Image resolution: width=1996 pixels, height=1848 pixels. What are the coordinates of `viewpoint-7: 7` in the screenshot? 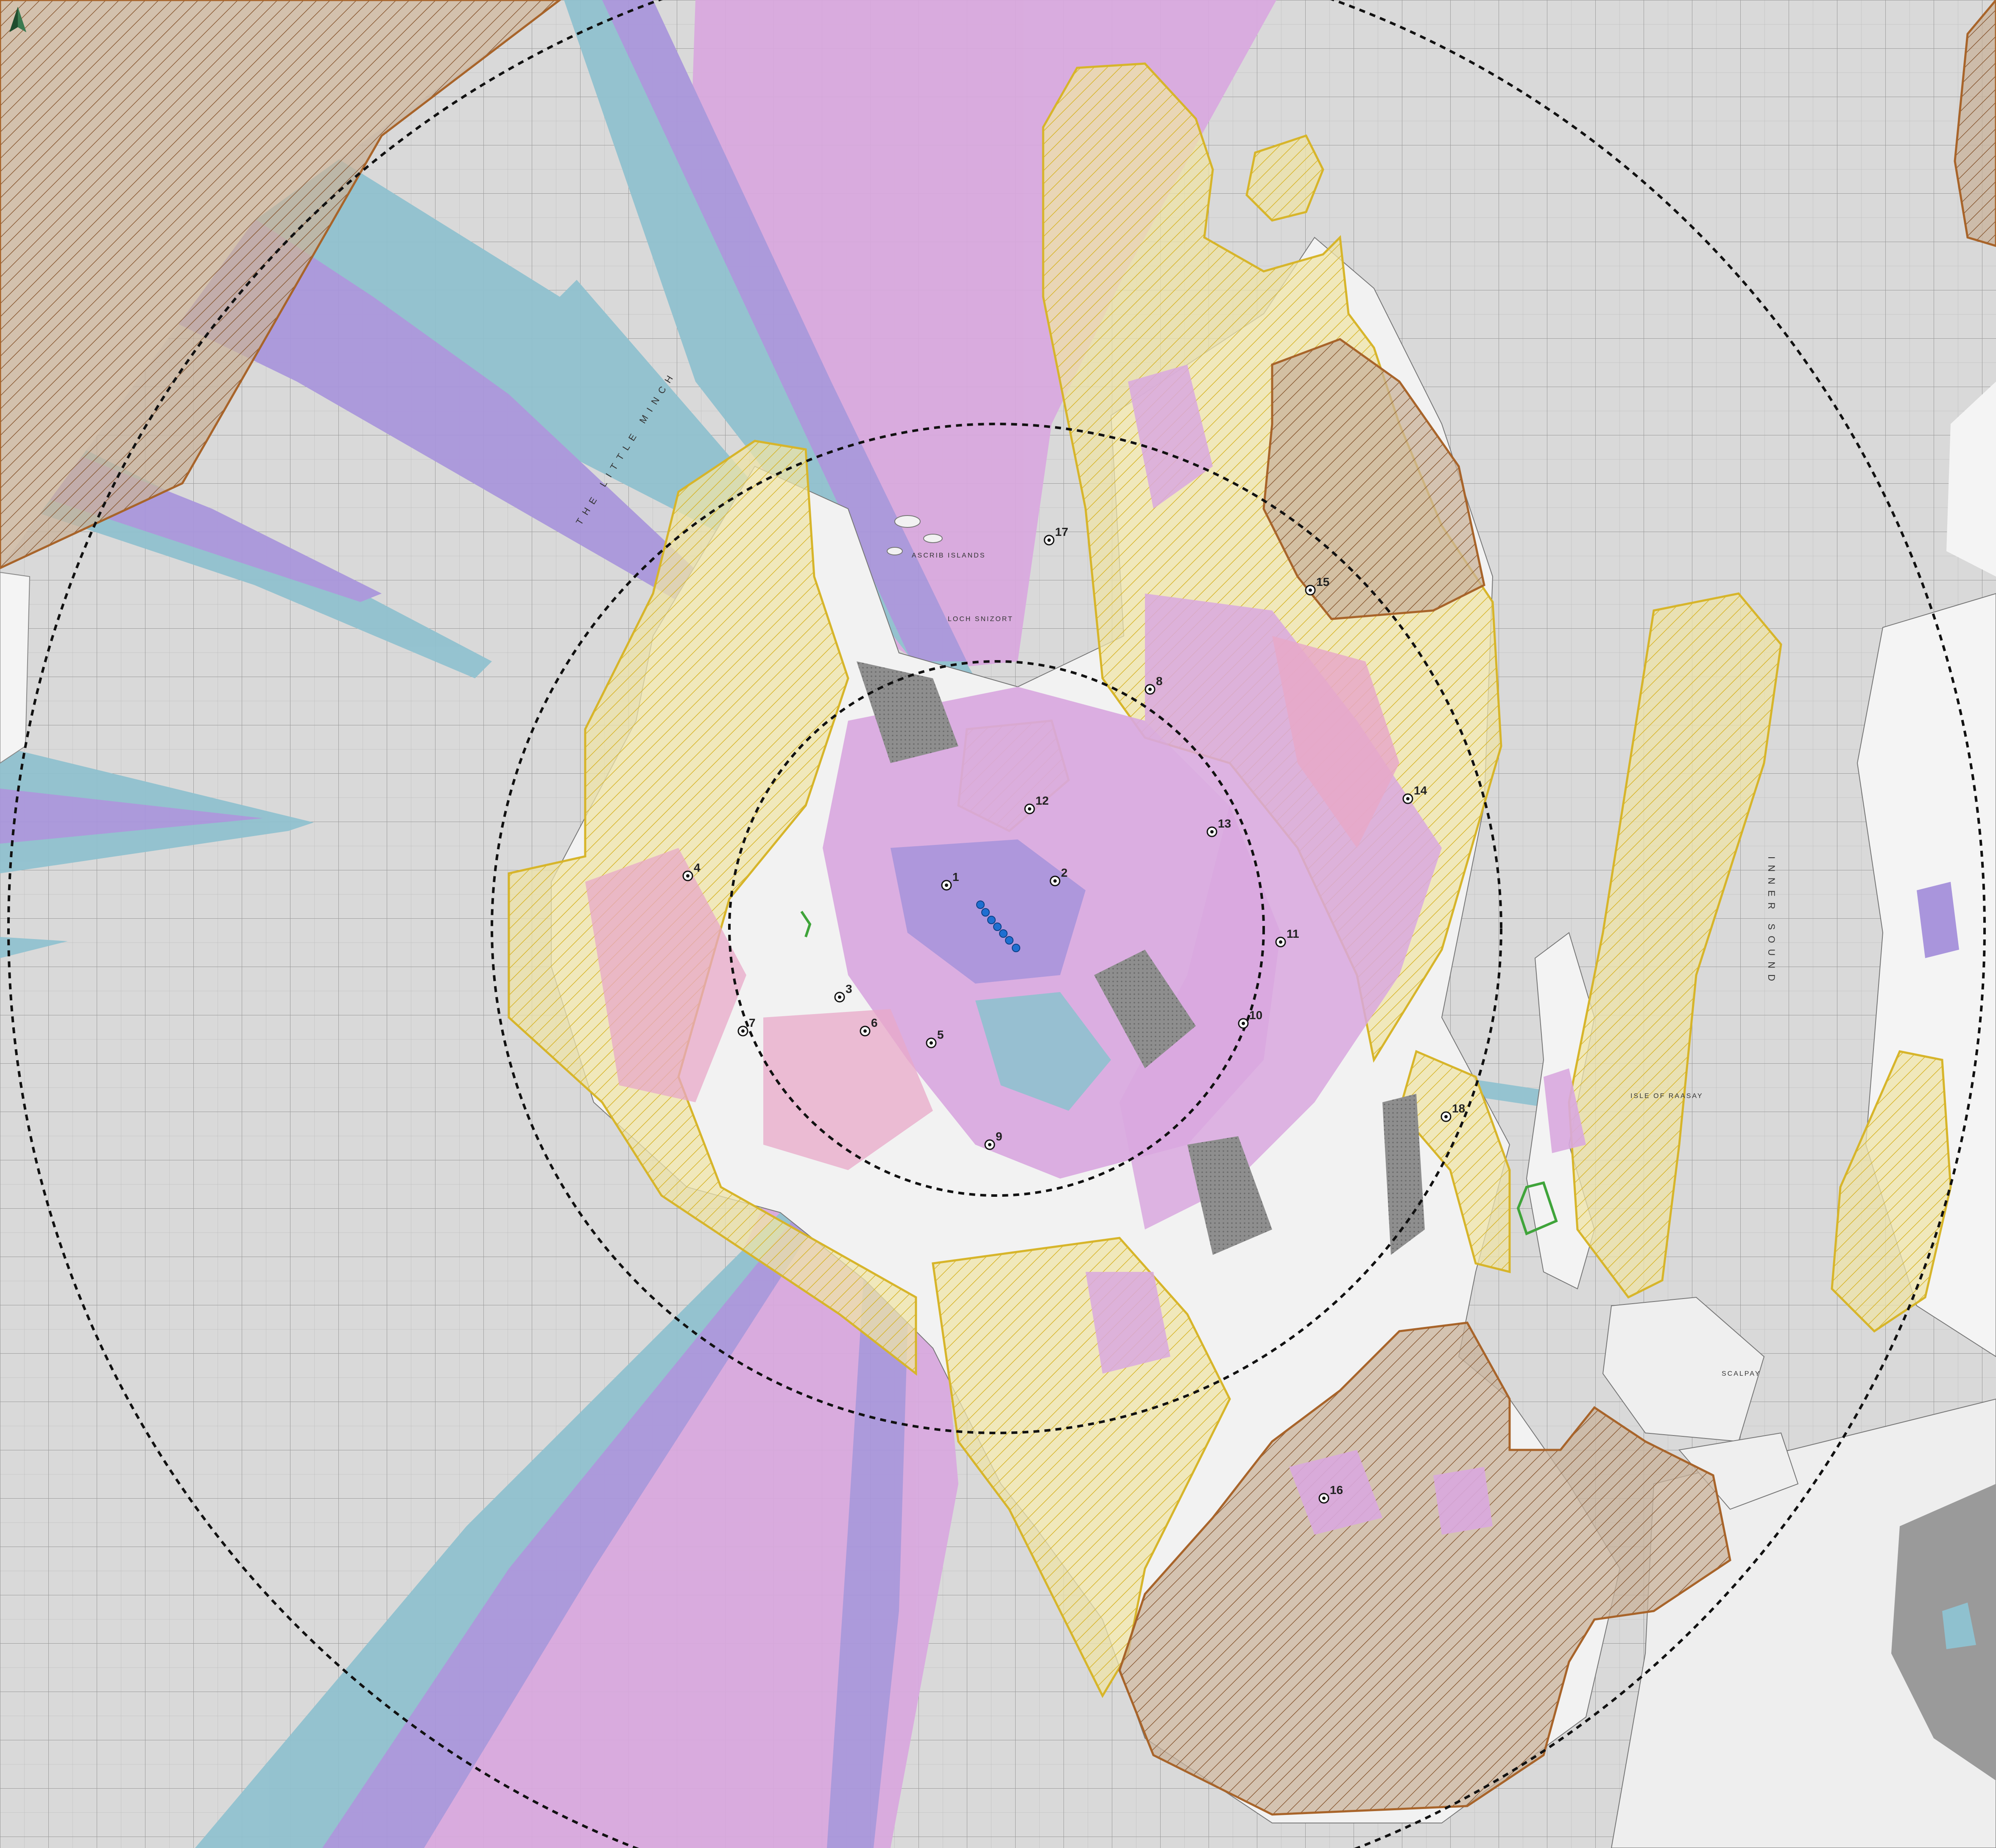 It's located at (746, 1026).